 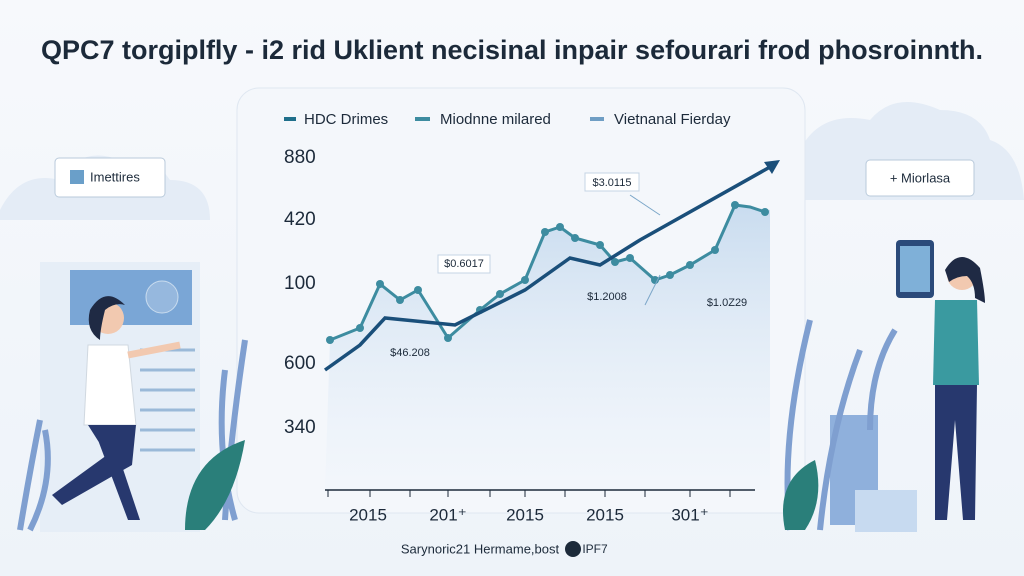 What do you see at coordinates (300, 363) in the screenshot?
I see `y-label: 600` at bounding box center [300, 363].